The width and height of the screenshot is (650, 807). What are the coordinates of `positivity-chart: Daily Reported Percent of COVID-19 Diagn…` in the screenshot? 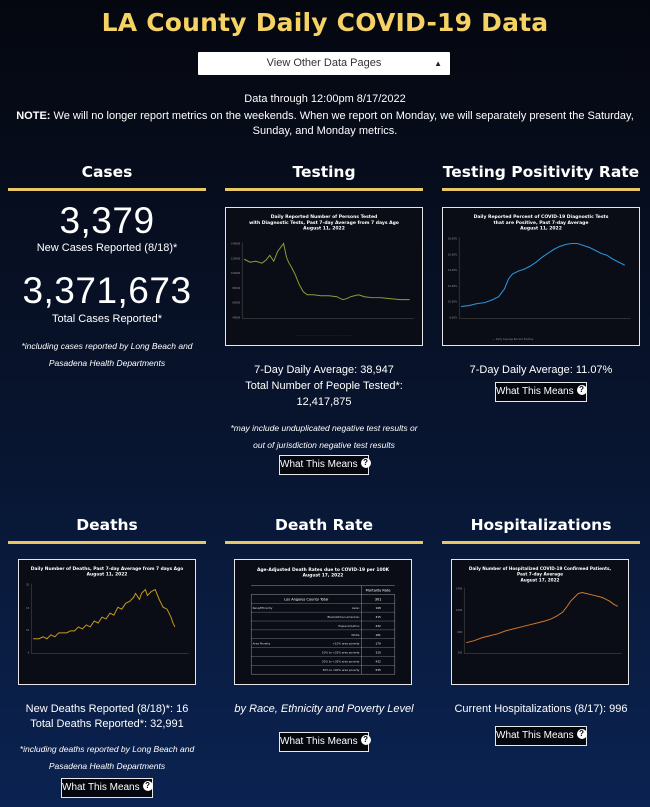 It's located at (539, 277).